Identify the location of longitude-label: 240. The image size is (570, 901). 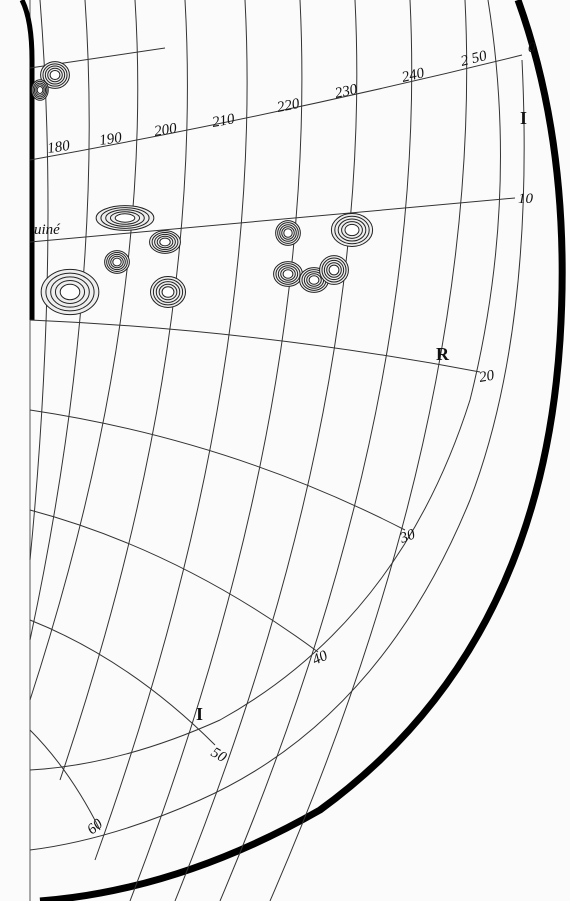
(413, 75).